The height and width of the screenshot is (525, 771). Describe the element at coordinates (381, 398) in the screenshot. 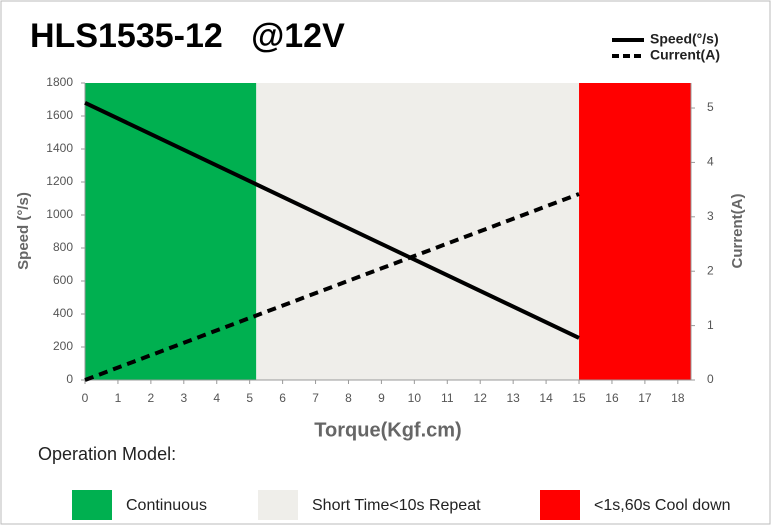

I see `x-tick-label: 9` at that location.